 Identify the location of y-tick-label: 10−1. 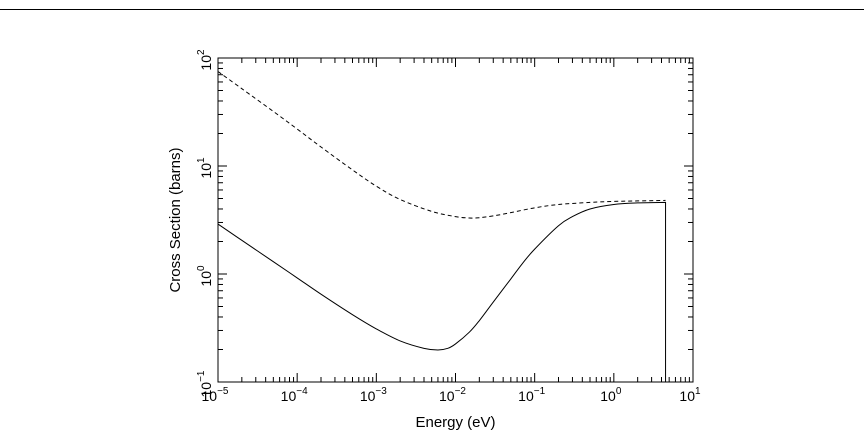
(205, 383).